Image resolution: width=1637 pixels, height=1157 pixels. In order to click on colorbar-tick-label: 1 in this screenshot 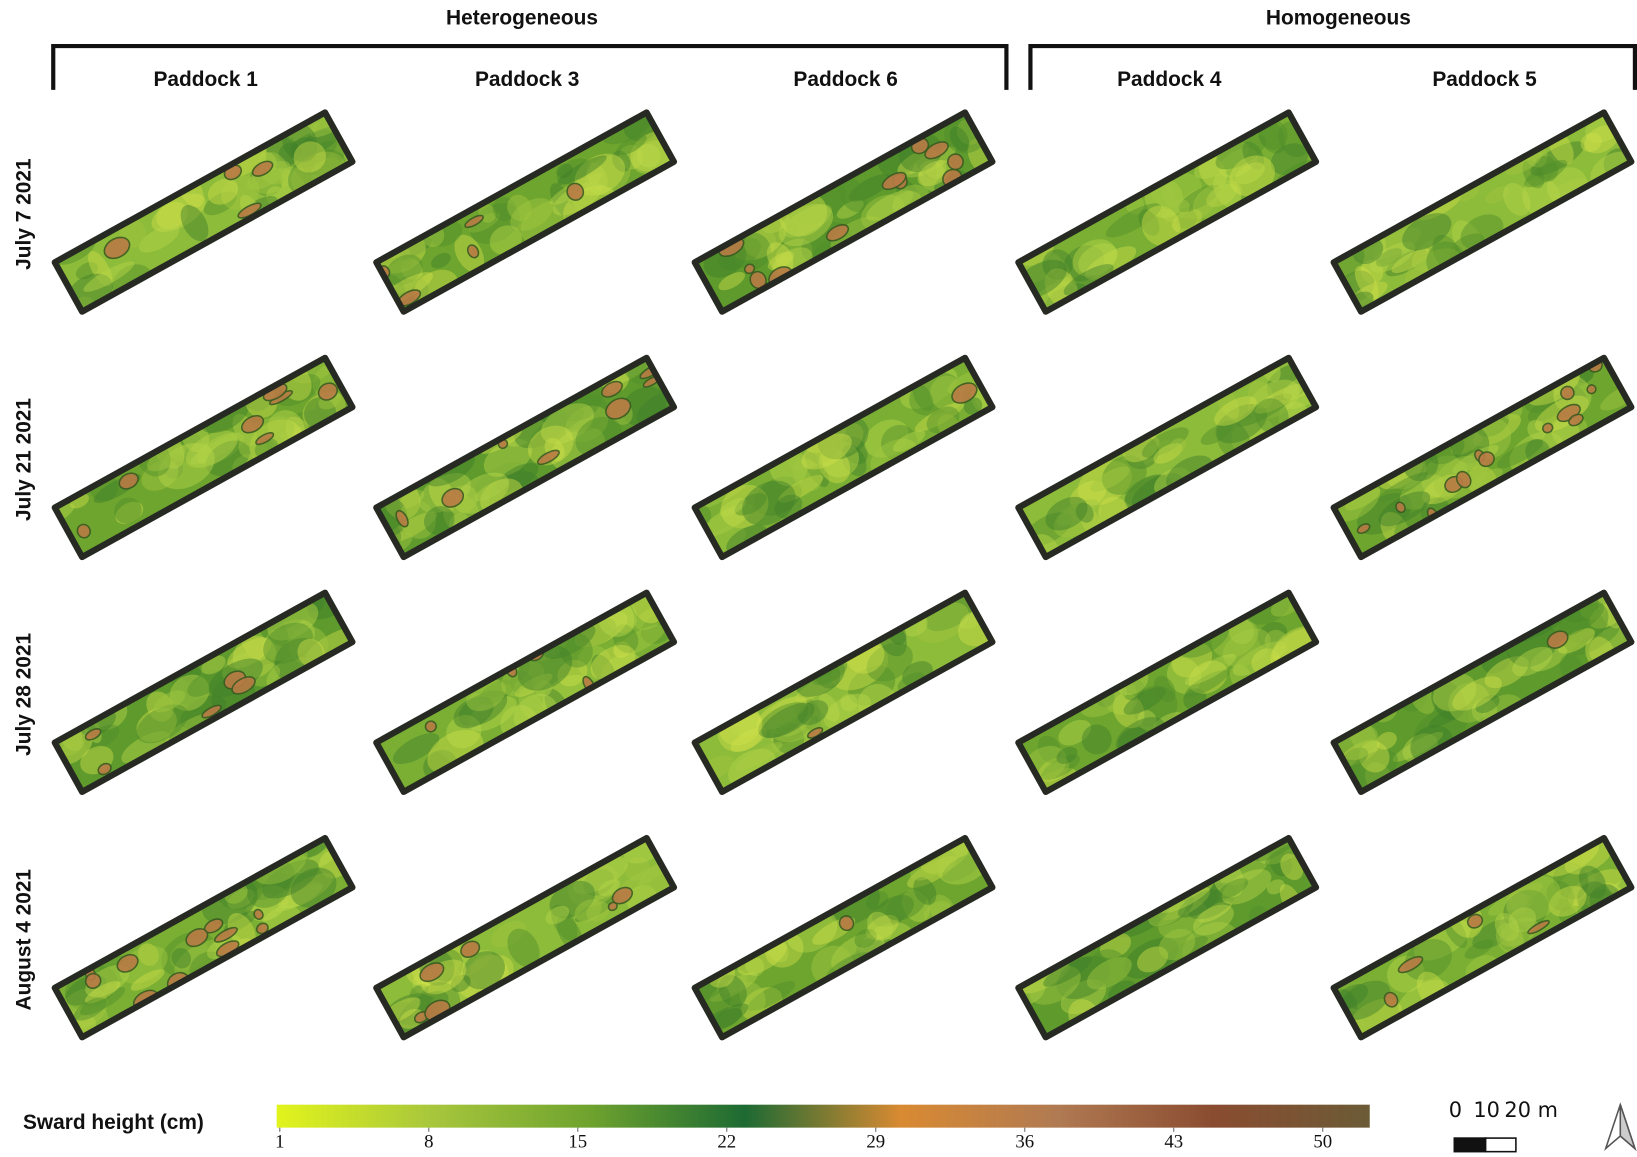, I will do `click(279, 1142)`.